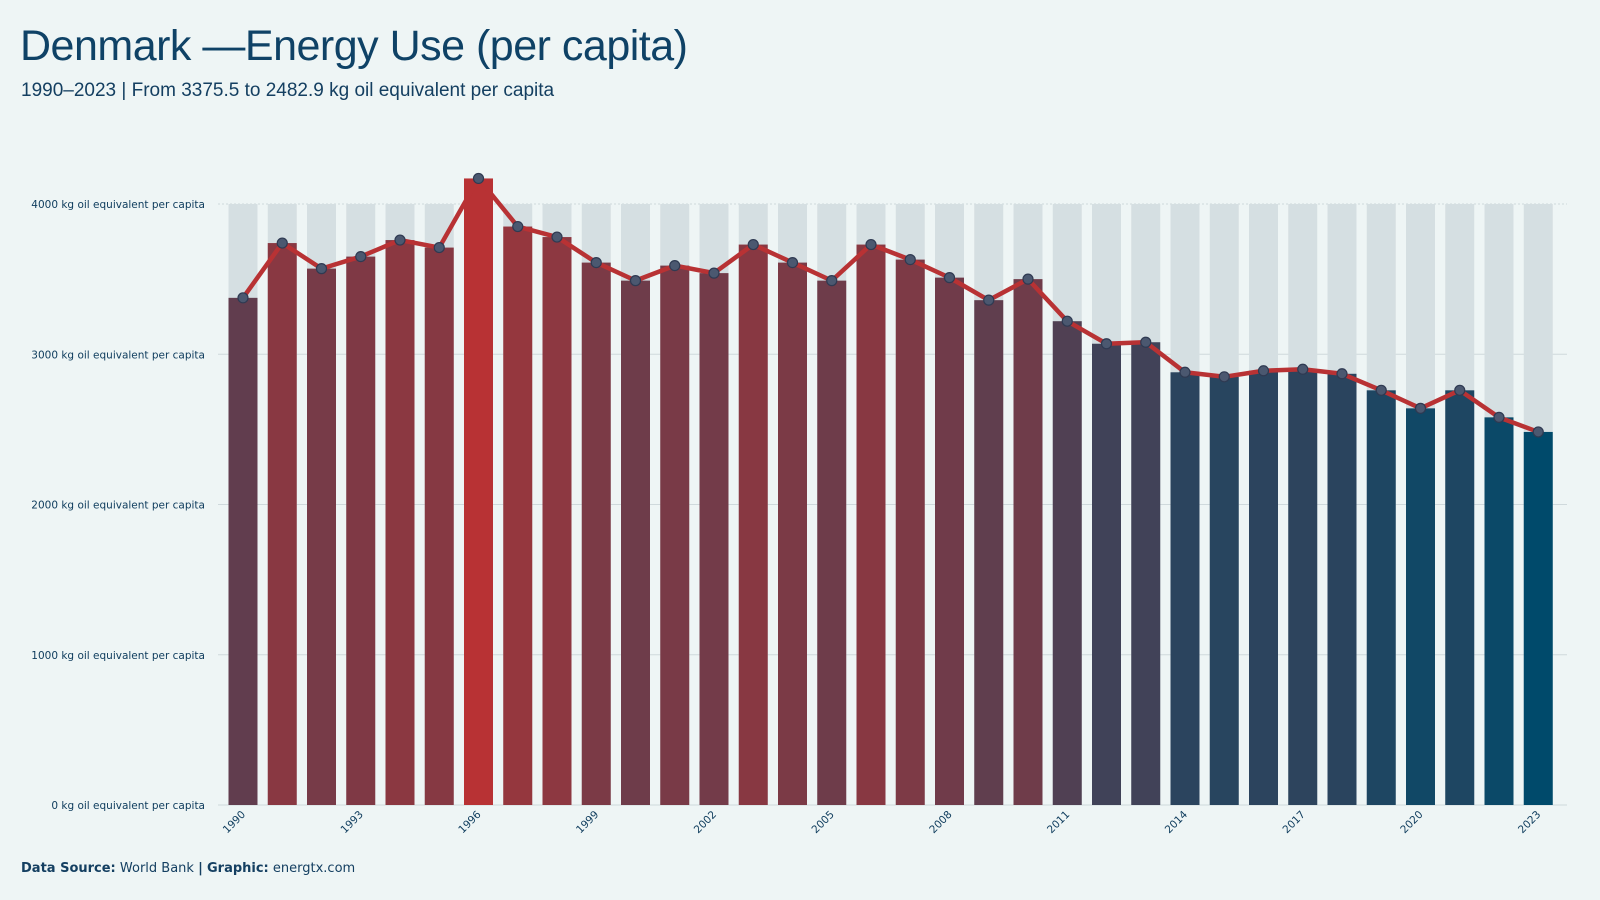 The height and width of the screenshot is (900, 1600). What do you see at coordinates (1224, 590) in the screenshot?
I see `bar-2015` at bounding box center [1224, 590].